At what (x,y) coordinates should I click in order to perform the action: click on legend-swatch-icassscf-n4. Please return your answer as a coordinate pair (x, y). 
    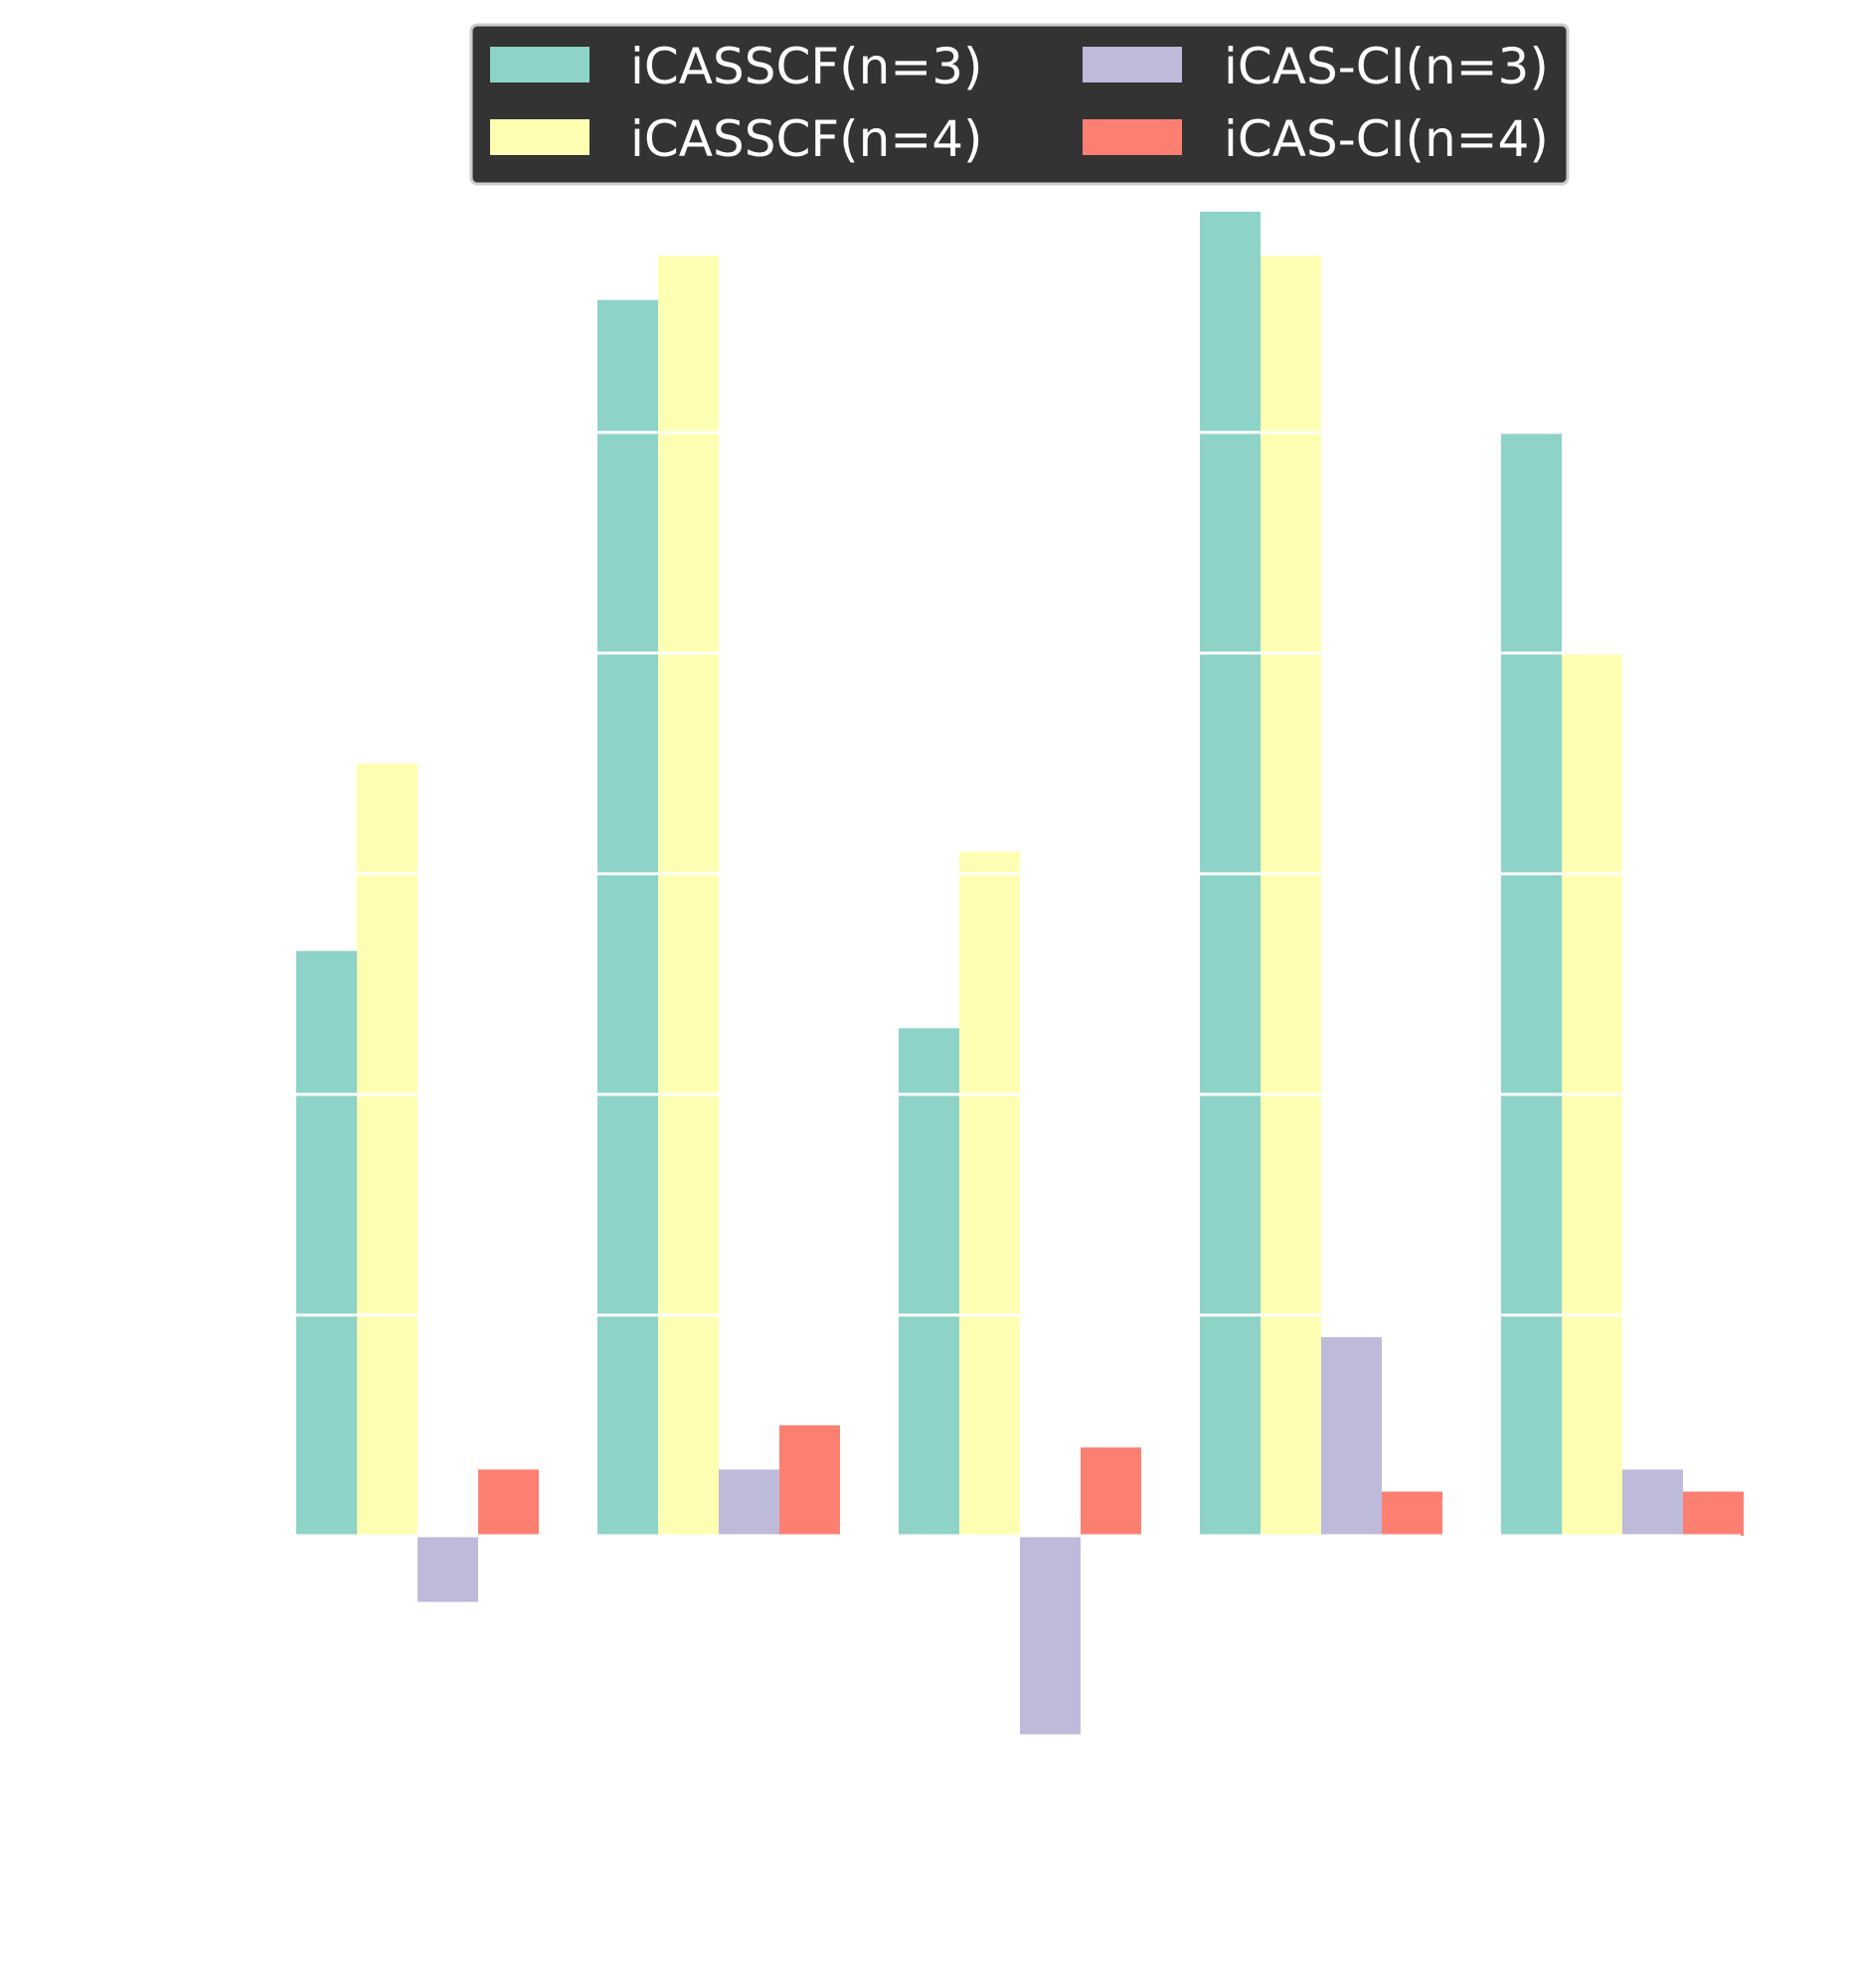
    Looking at the image, I should click on (539, 137).